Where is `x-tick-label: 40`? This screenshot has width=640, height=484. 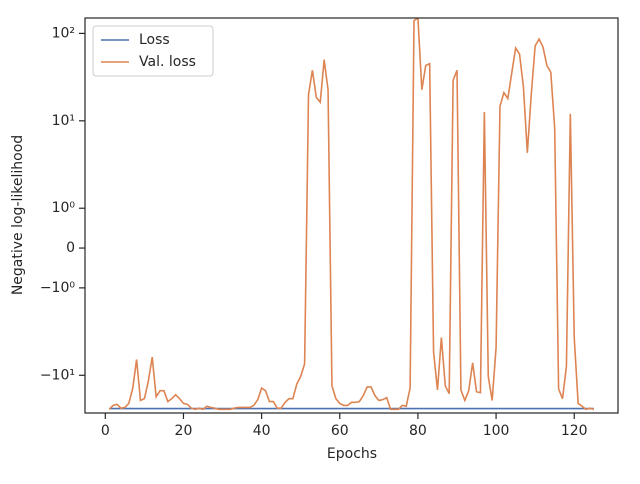
x-tick-label: 40 is located at coordinates (262, 431).